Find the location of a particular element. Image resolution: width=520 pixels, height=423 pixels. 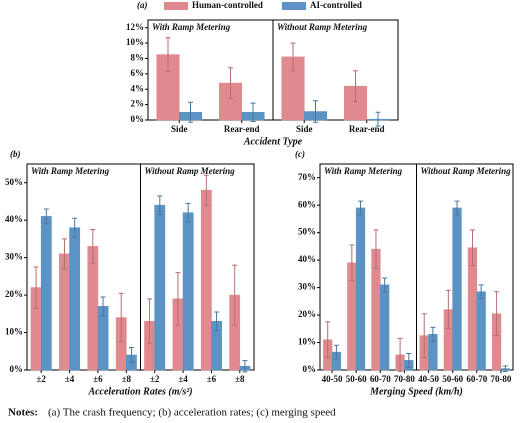

y-tick-label: 2% is located at coordinates (138, 104).